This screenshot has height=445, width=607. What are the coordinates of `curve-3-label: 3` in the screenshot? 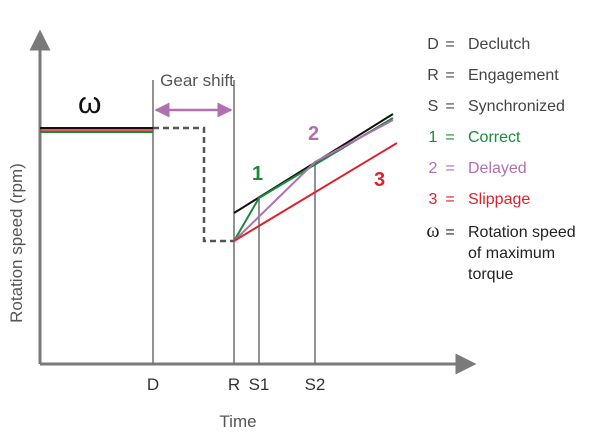 It's located at (379, 180).